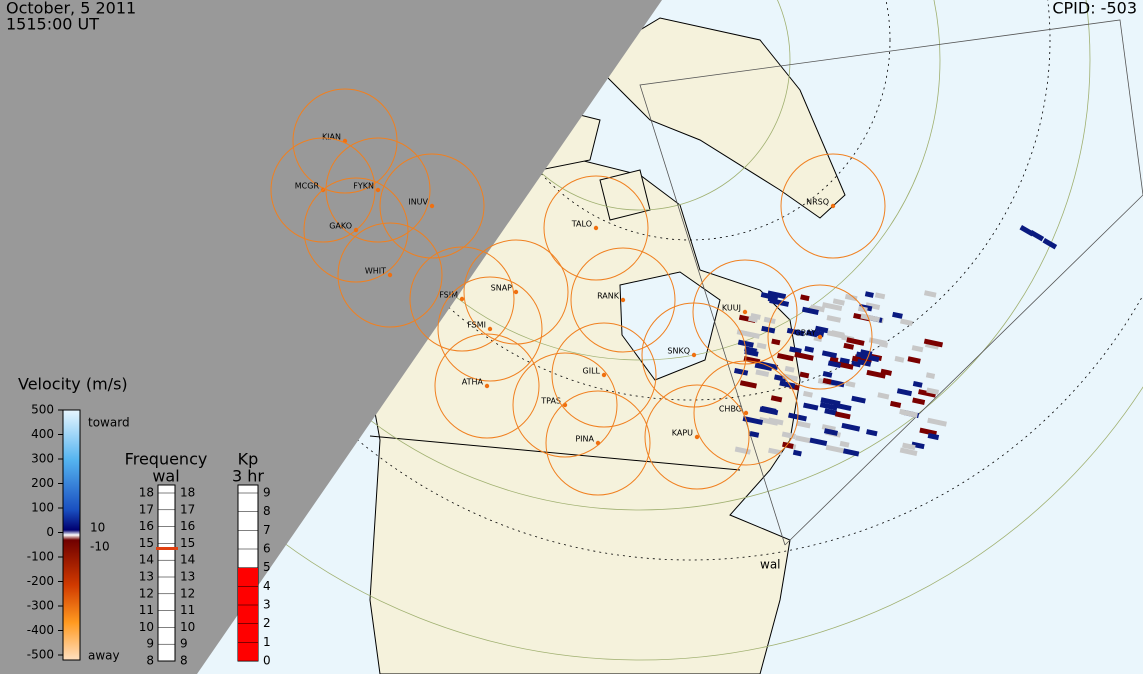  I want to click on kp-tick-label: 8, so click(267, 511).